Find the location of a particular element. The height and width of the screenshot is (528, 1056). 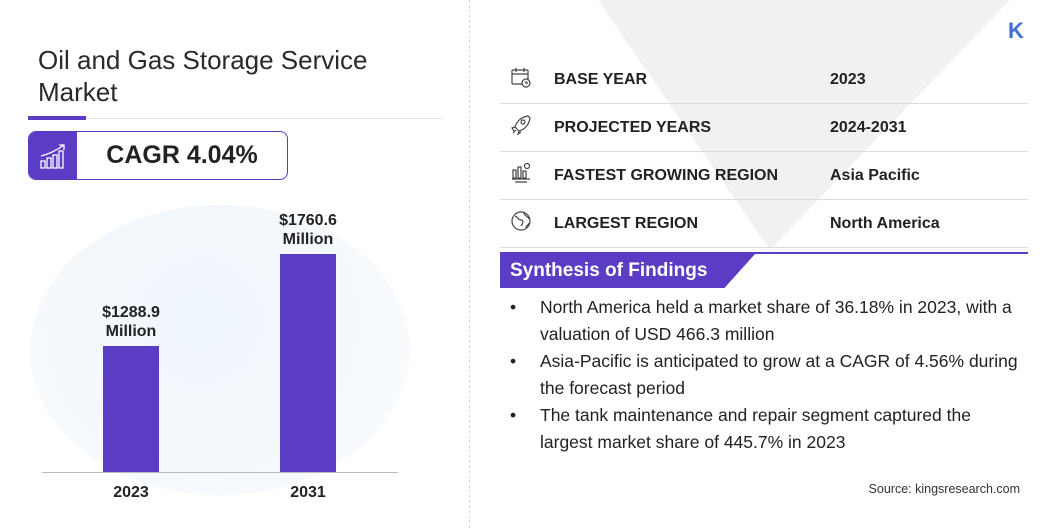

info-label: FASTEST GROWING REGION is located at coordinates (666, 175).